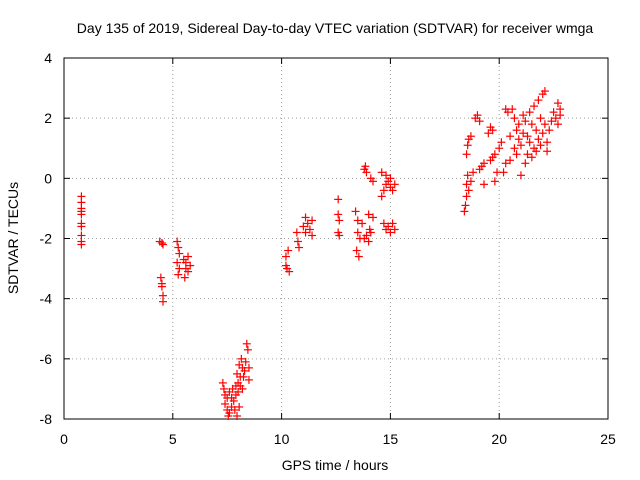  What do you see at coordinates (391, 439) in the screenshot?
I see `x-tick-label: 15` at bounding box center [391, 439].